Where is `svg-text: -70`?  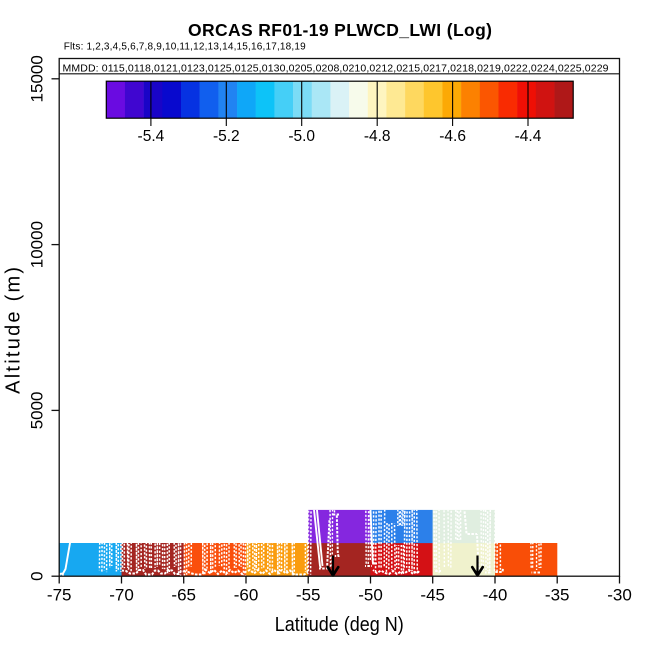
svg-text: -70 is located at coordinates (121, 595).